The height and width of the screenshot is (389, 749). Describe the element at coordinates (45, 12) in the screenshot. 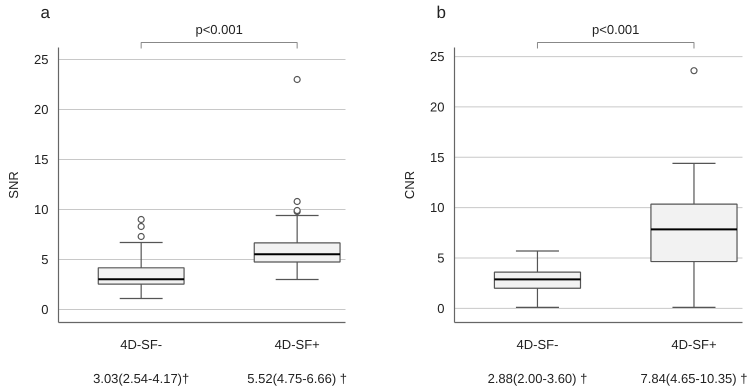

I see `chart-title: a` at that location.